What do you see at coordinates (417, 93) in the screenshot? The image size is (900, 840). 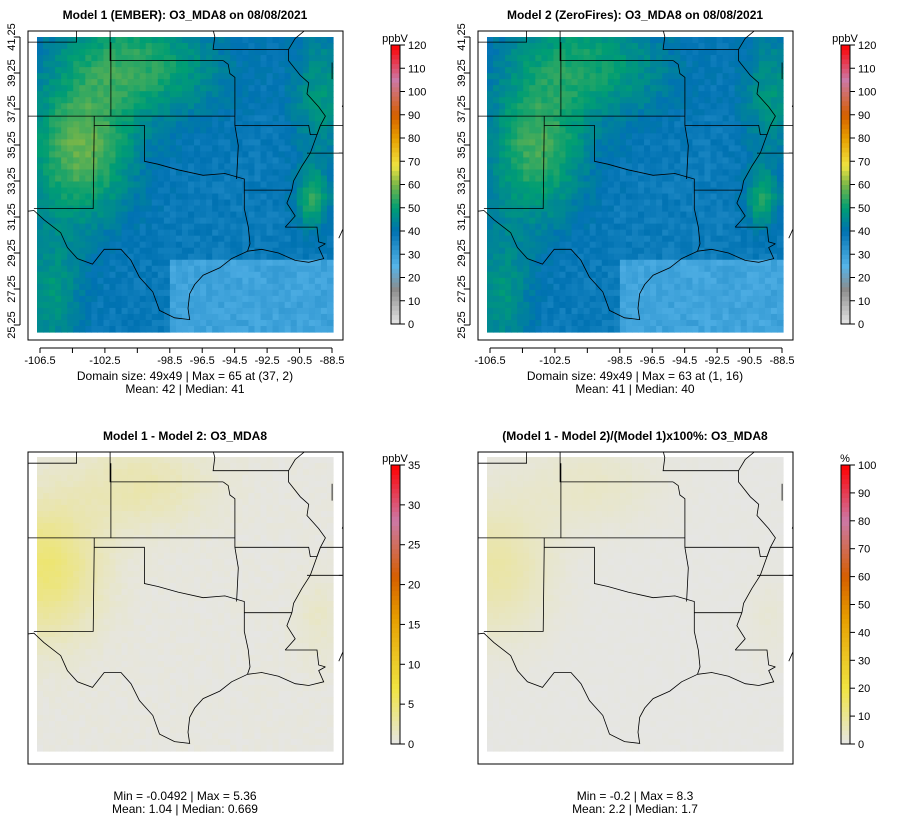 I see `colorbar-tick-label: 100` at bounding box center [417, 93].